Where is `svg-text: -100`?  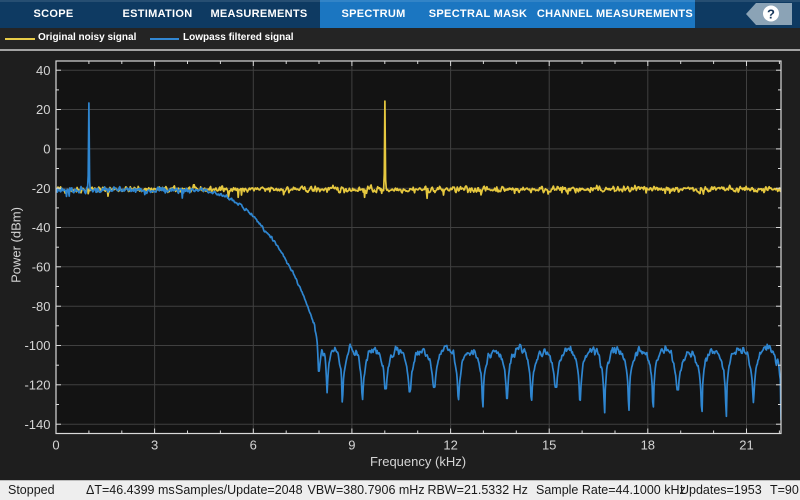 svg-text: -100 is located at coordinates (37, 345).